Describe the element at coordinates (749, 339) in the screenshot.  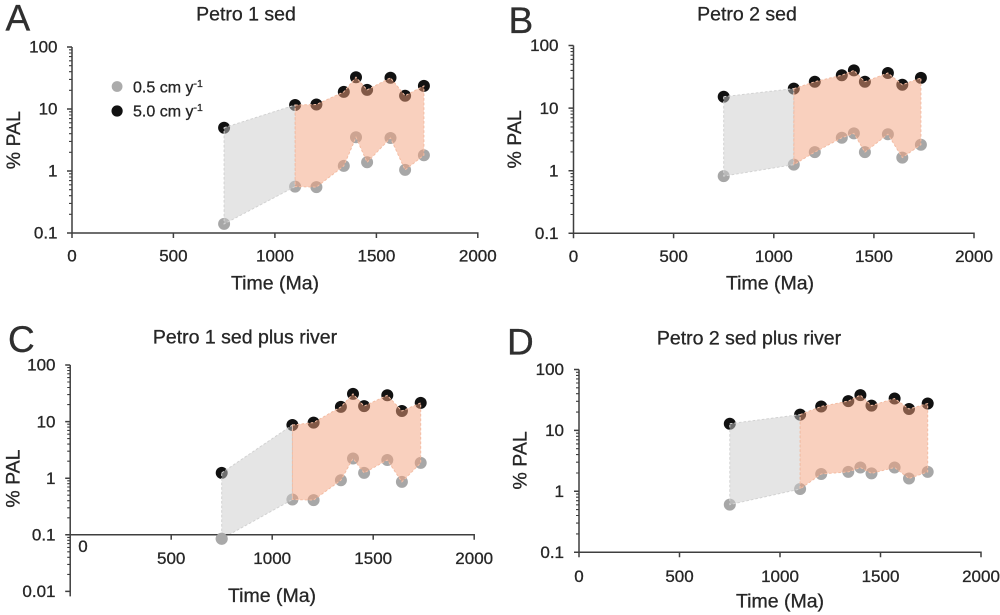
I see `svg-text: Petro 2 sed plus river` at that location.